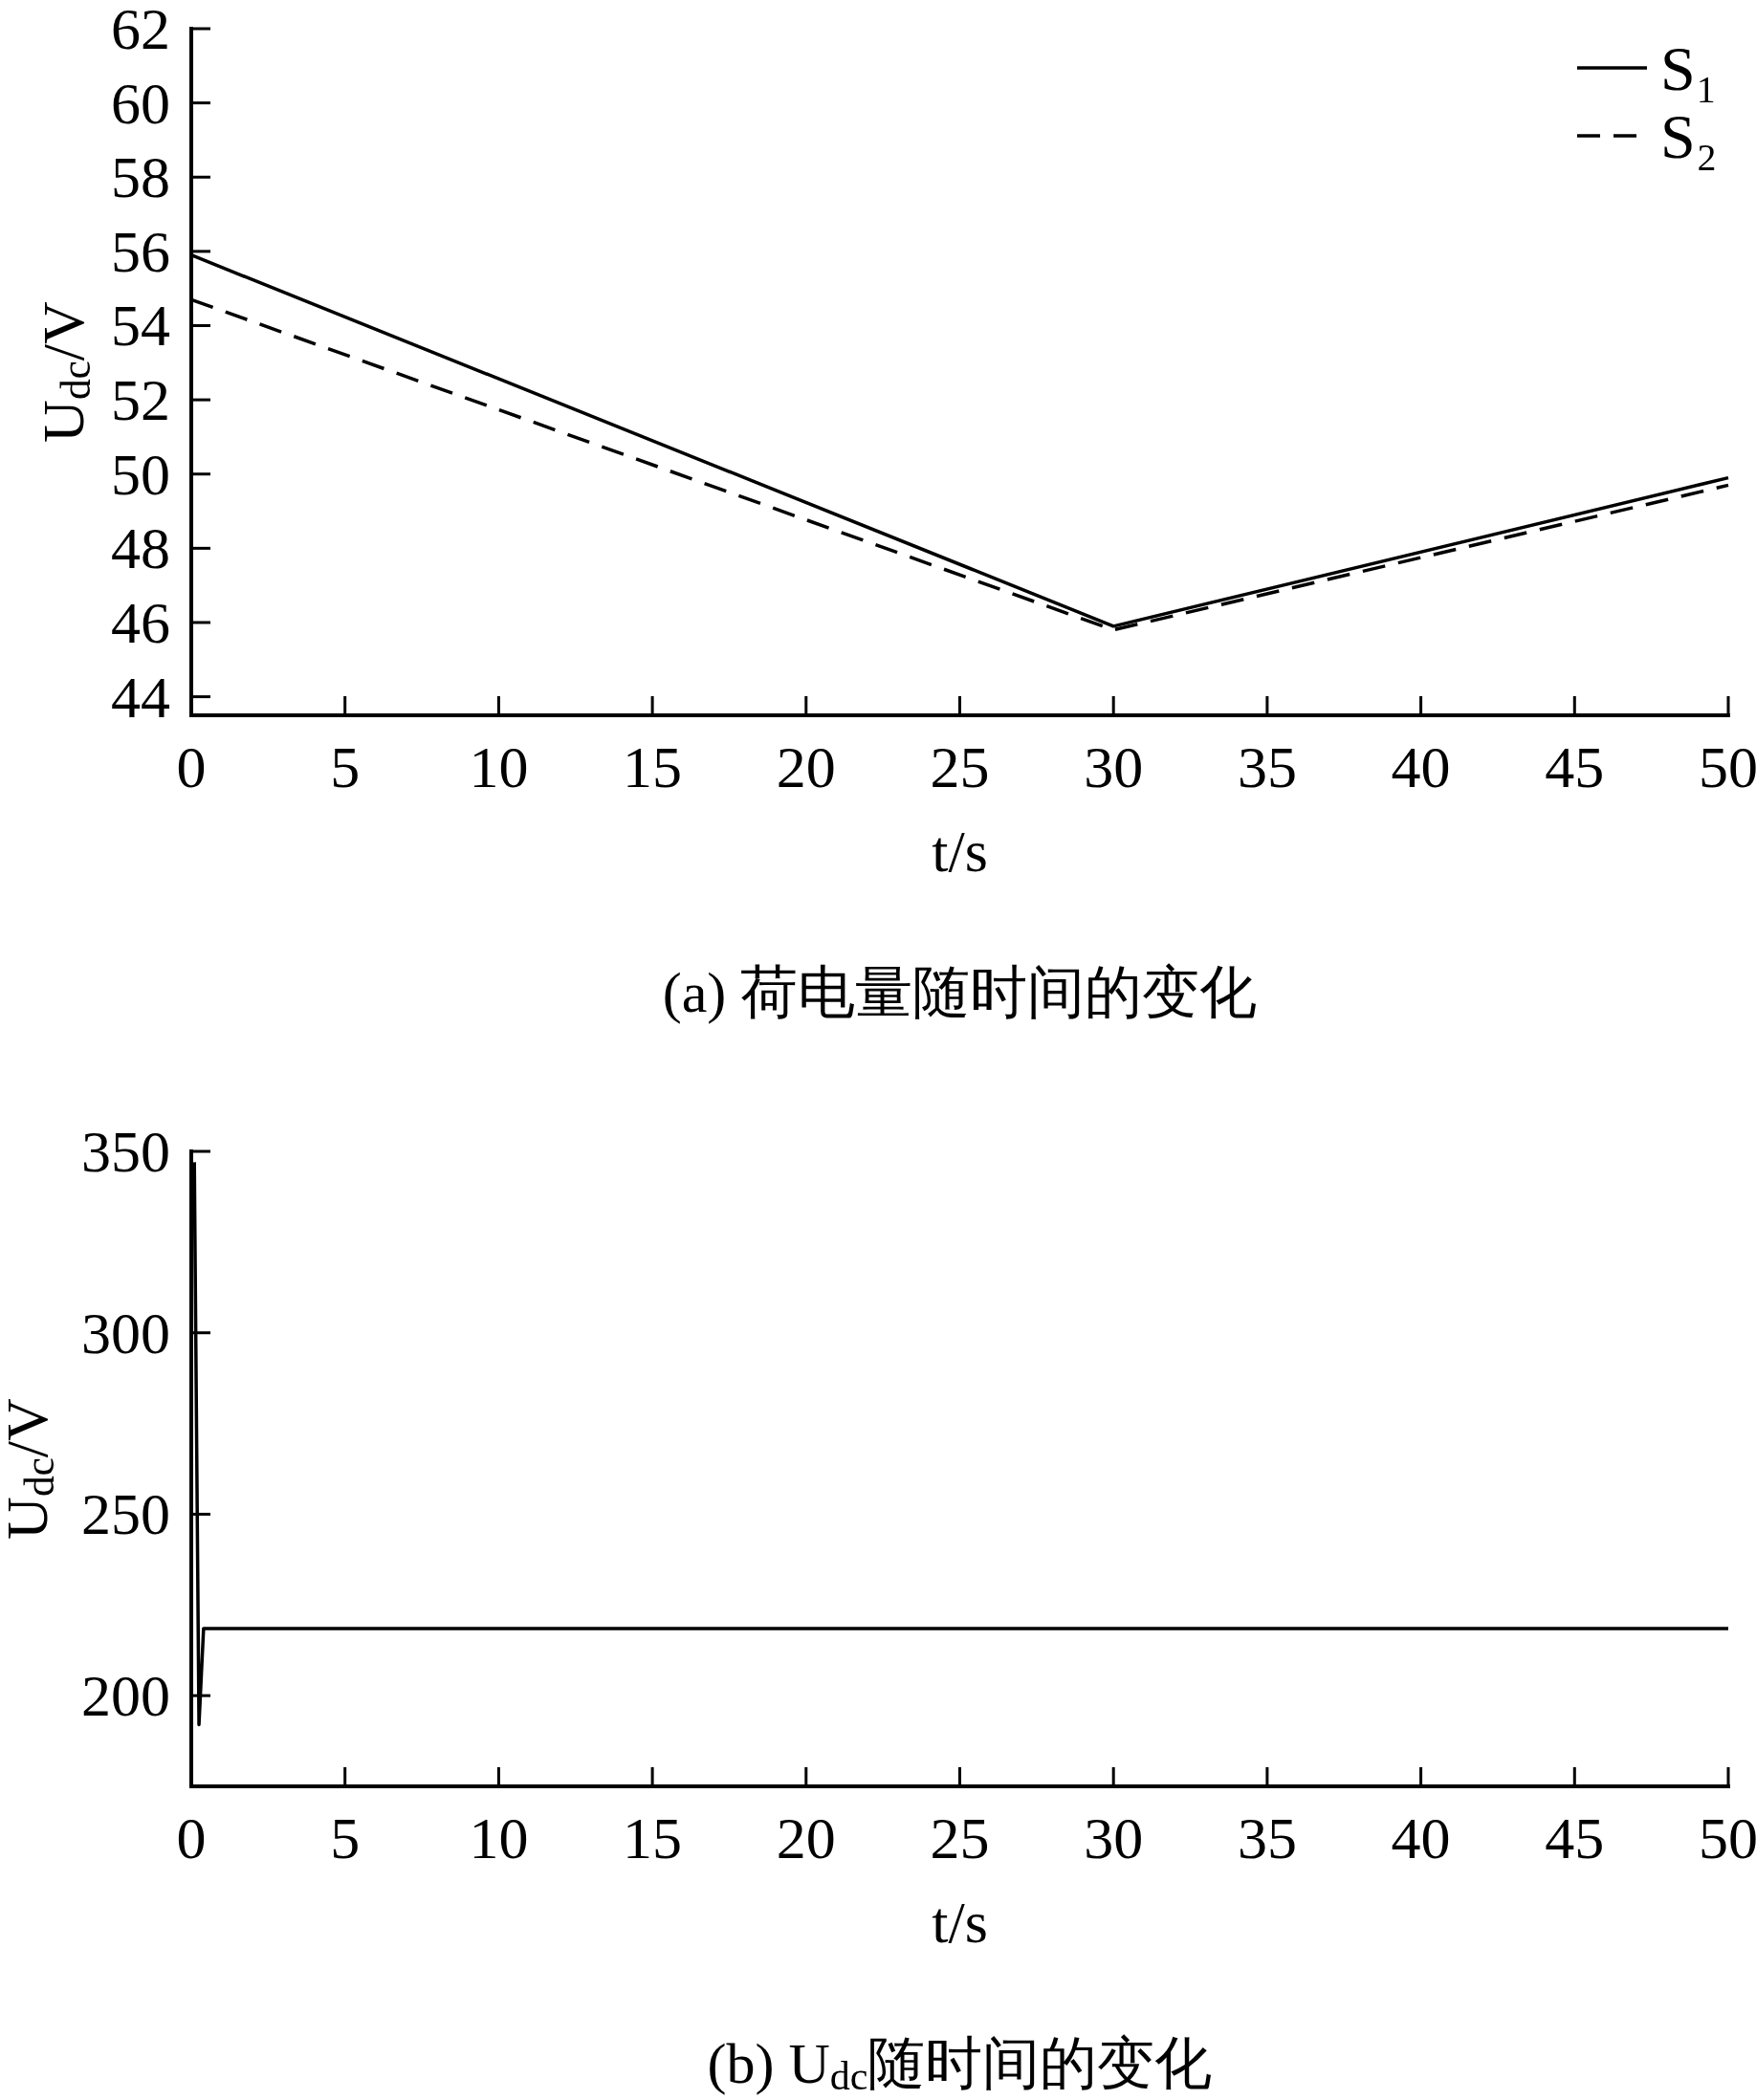 The width and height of the screenshot is (1756, 2100). What do you see at coordinates (140, 622) in the screenshot?
I see `y-tick-label: 46` at bounding box center [140, 622].